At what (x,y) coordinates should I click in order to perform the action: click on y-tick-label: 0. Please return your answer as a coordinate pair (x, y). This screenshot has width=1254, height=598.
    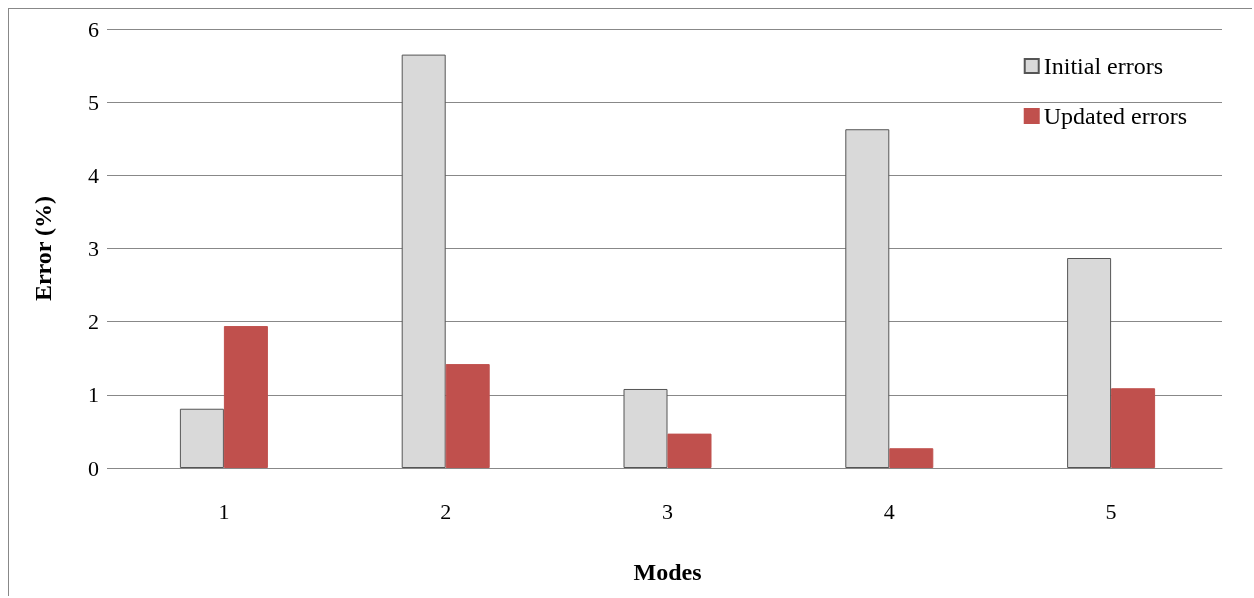
    Looking at the image, I should click on (93, 468).